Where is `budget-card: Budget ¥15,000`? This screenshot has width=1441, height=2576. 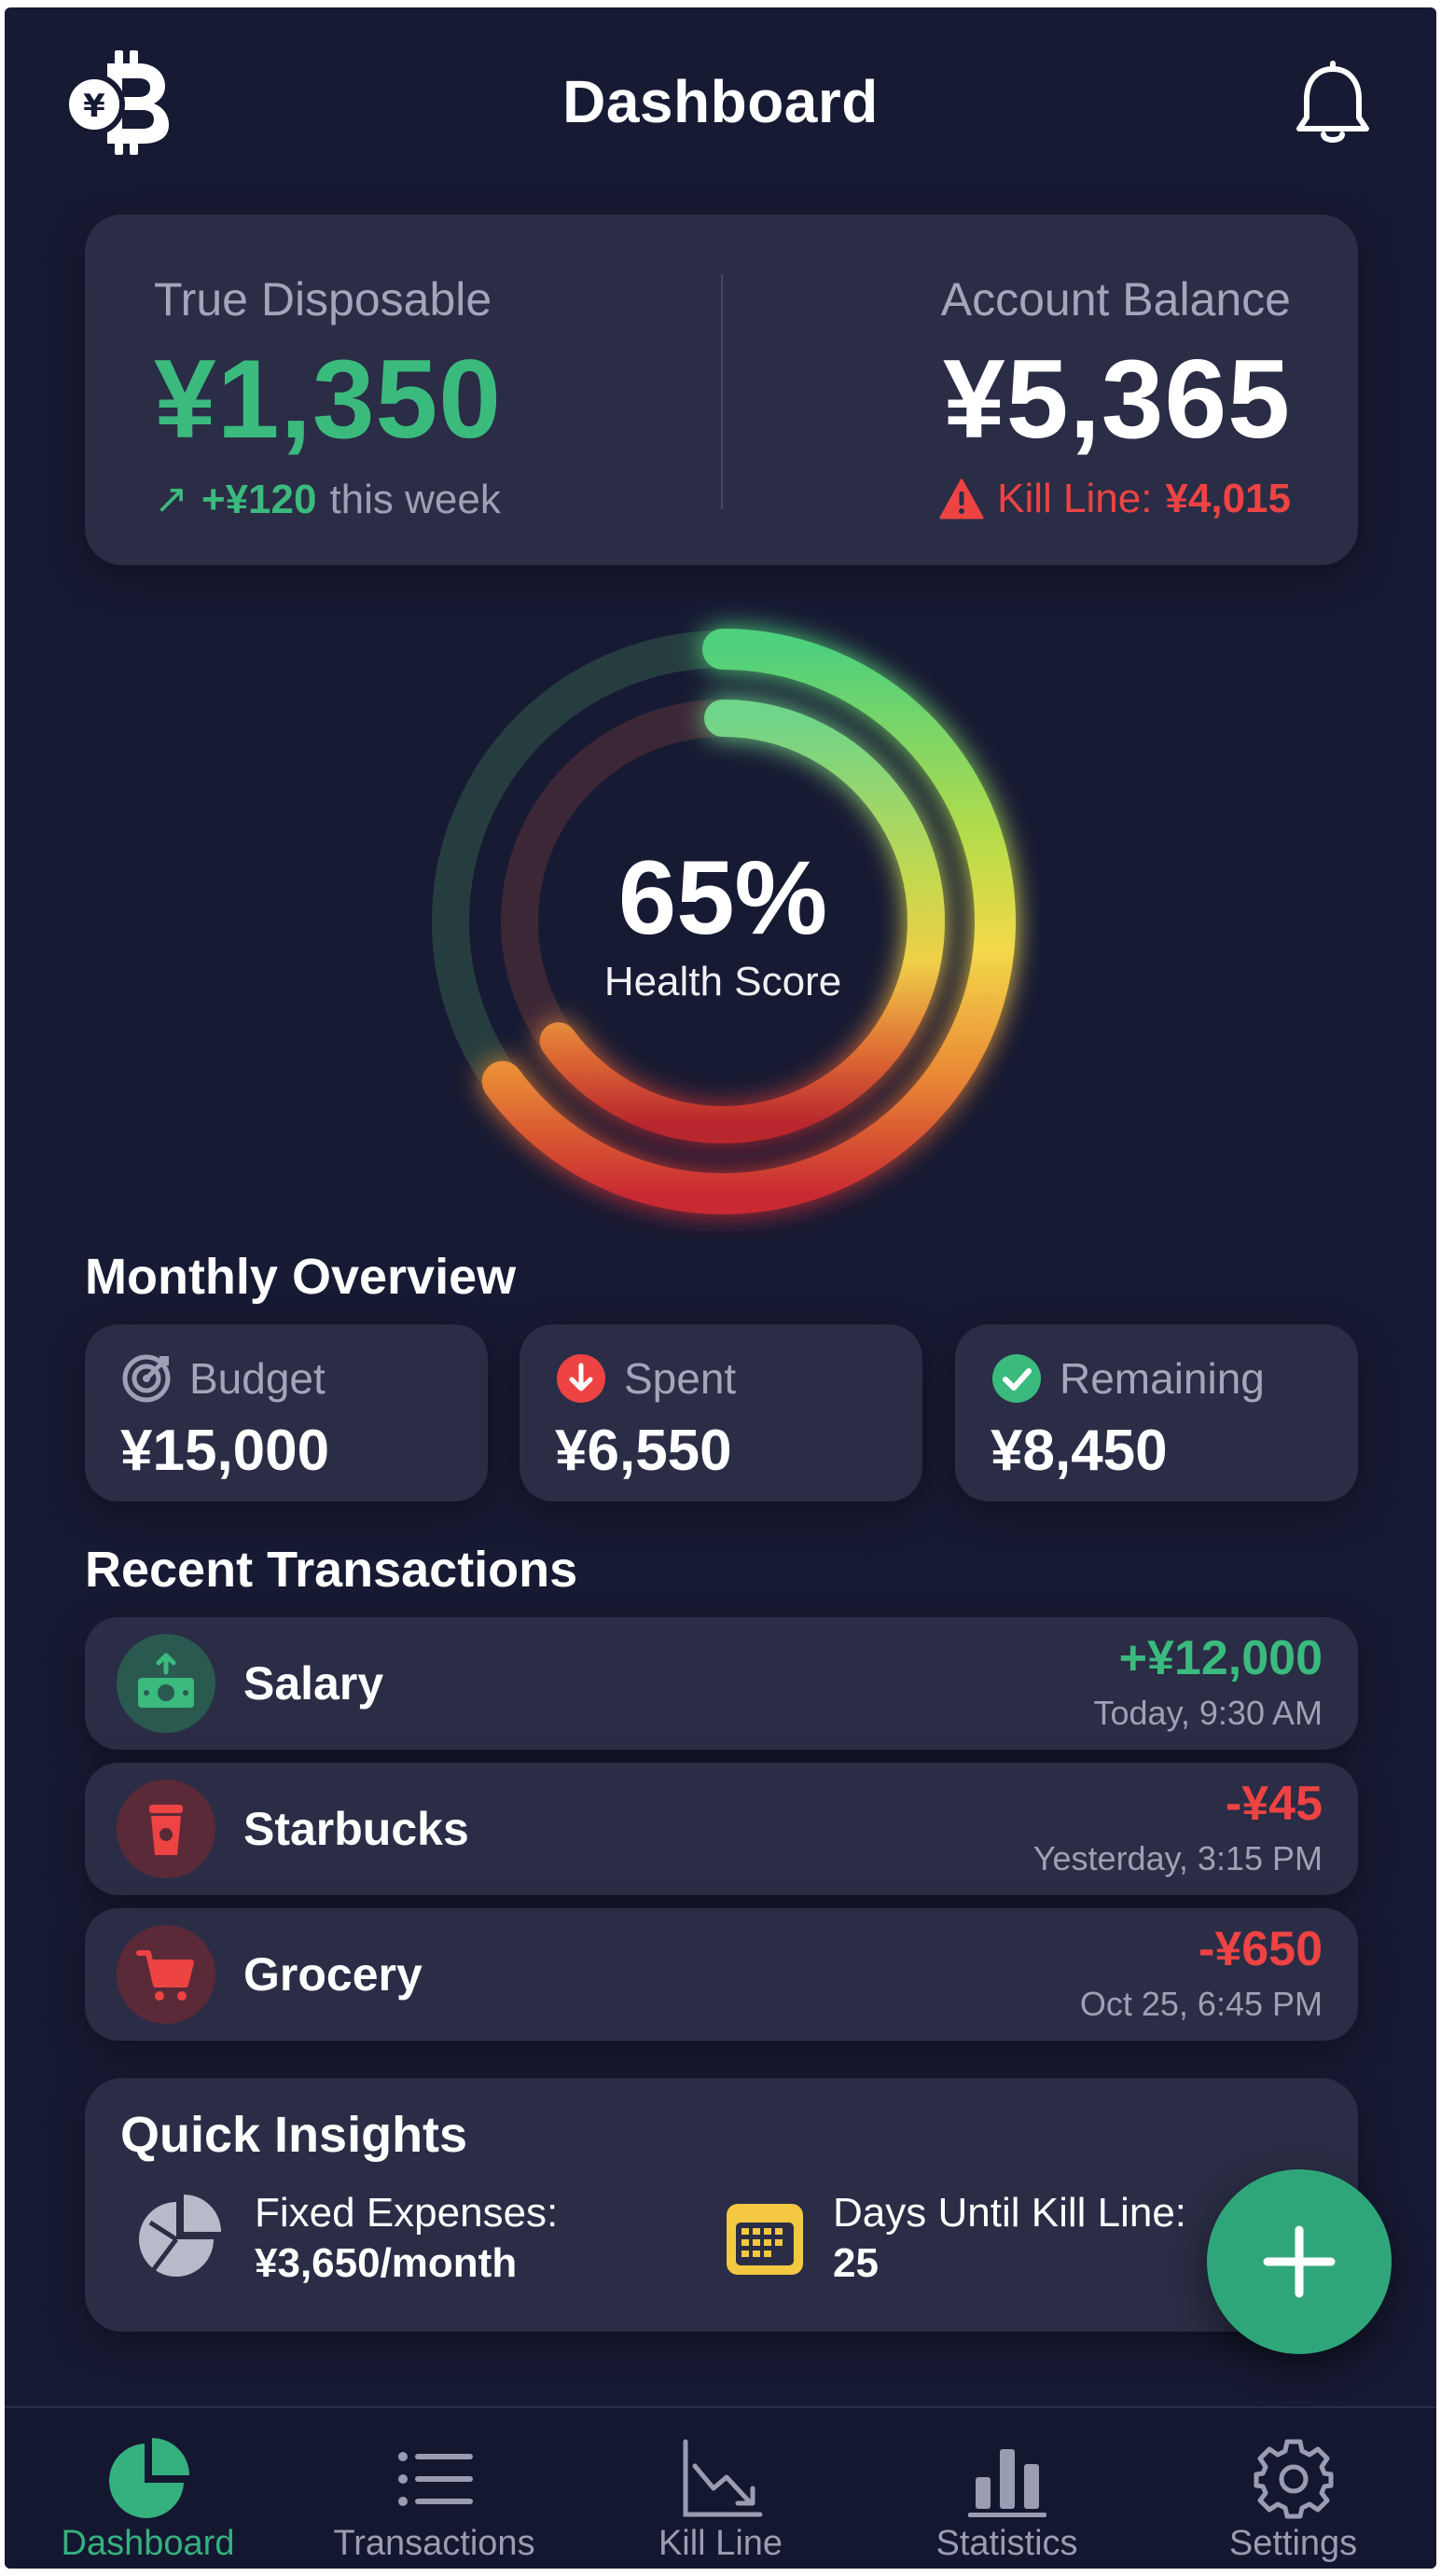
budget-card: Budget ¥15,000 is located at coordinates (286, 1413).